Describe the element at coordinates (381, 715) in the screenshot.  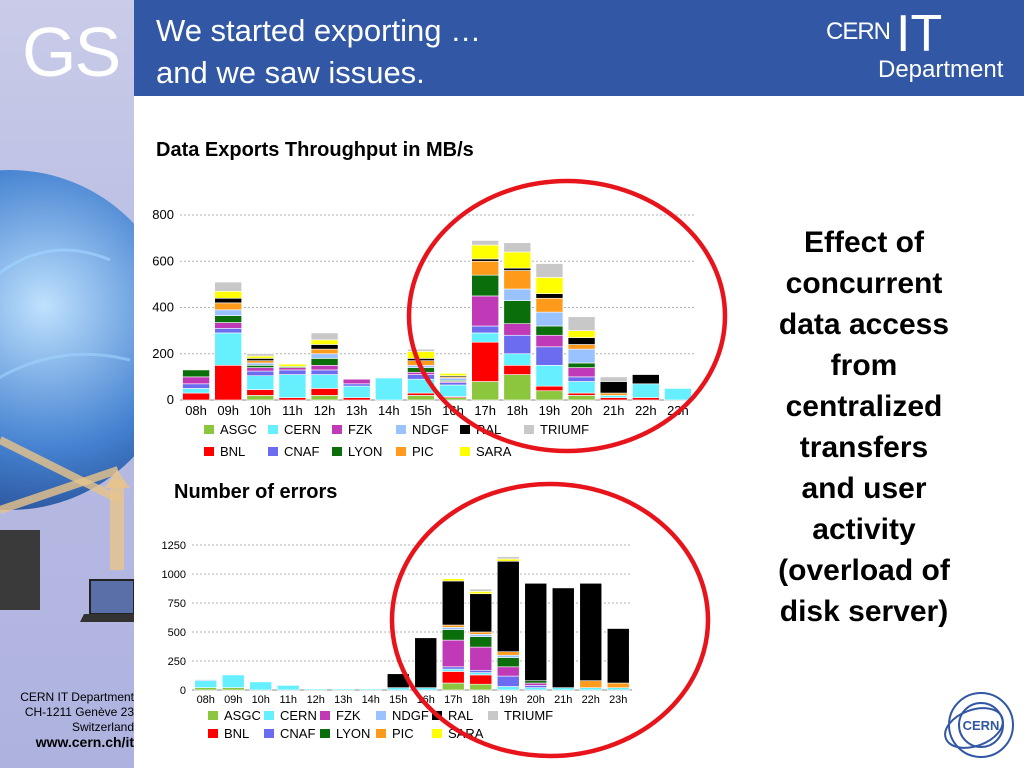
I see `legend-swatch-ndgf` at that location.